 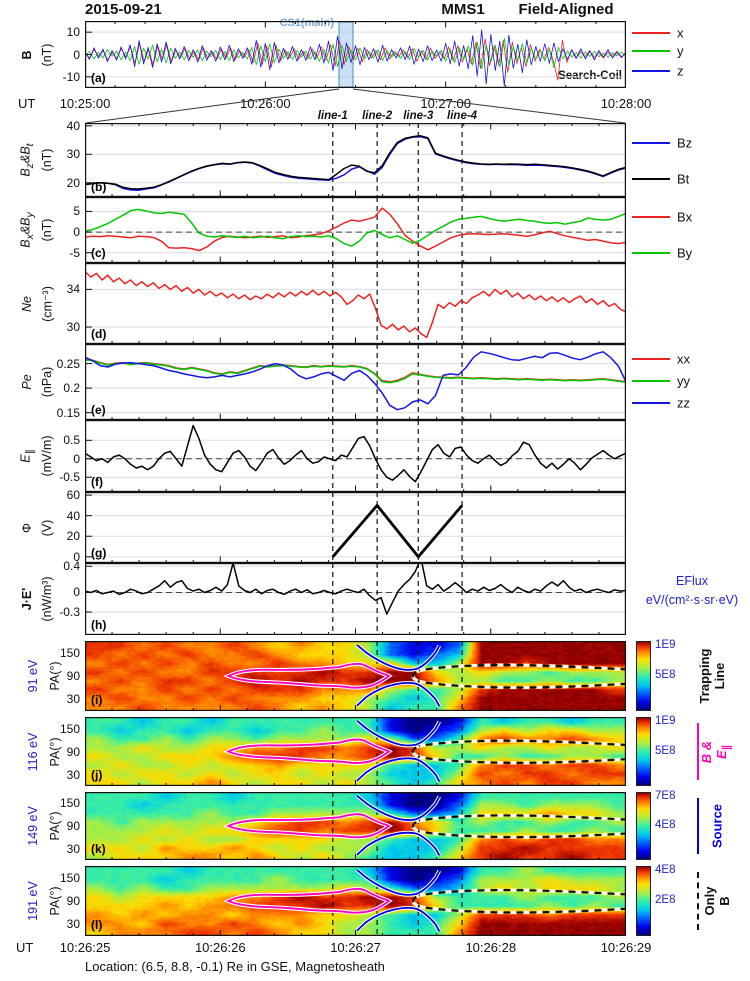 What do you see at coordinates (47, 230) in the screenshot?
I see `y-unit-label-c: (nT)` at bounding box center [47, 230].